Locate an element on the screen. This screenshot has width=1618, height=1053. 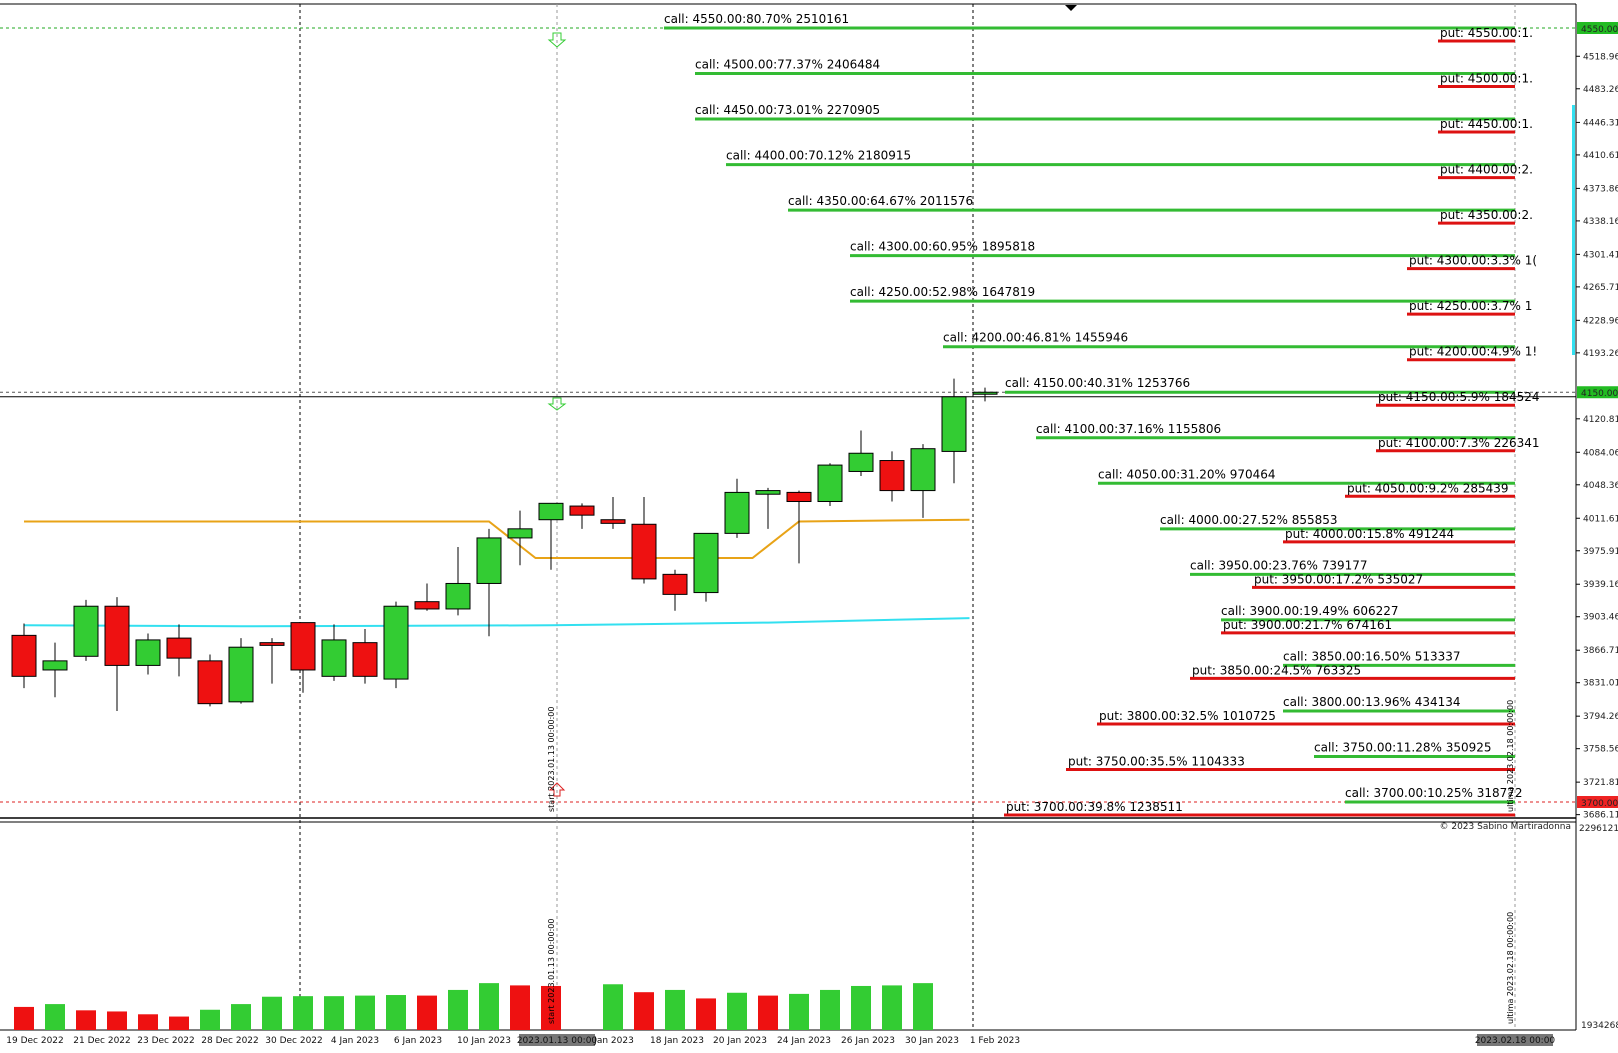
price-tick-label: 4193.26 is located at coordinates (1600, 354).